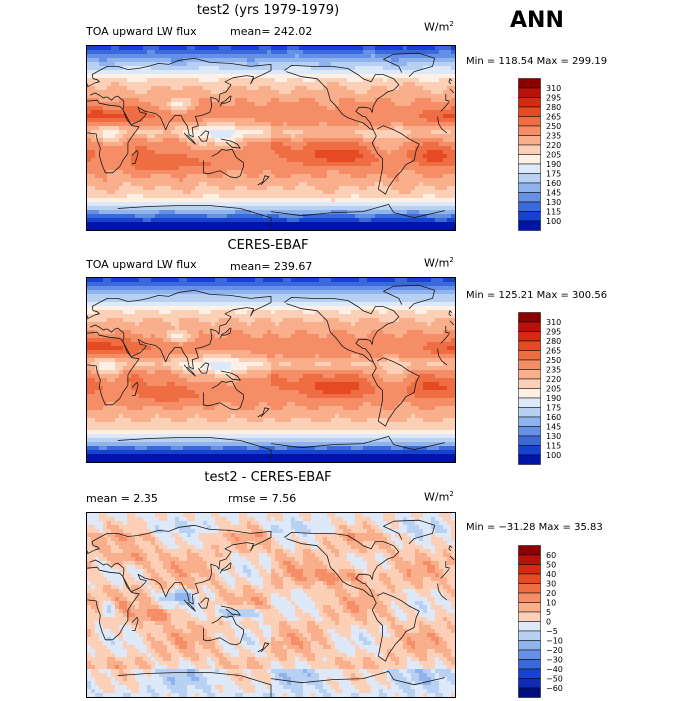 The width and height of the screenshot is (700, 701). Describe the element at coordinates (529, 149) in the screenshot. I see `colorbar-box` at that location.